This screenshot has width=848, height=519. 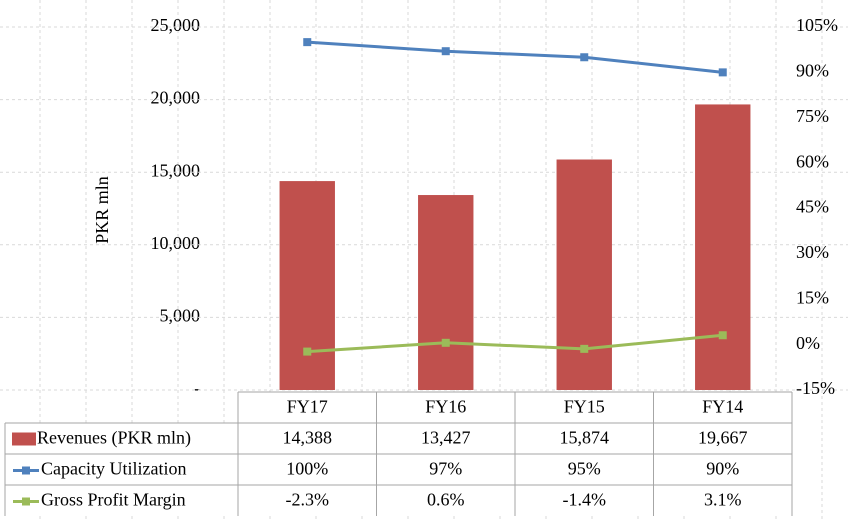 I want to click on x-tick-label: FY14, so click(x=722, y=407).